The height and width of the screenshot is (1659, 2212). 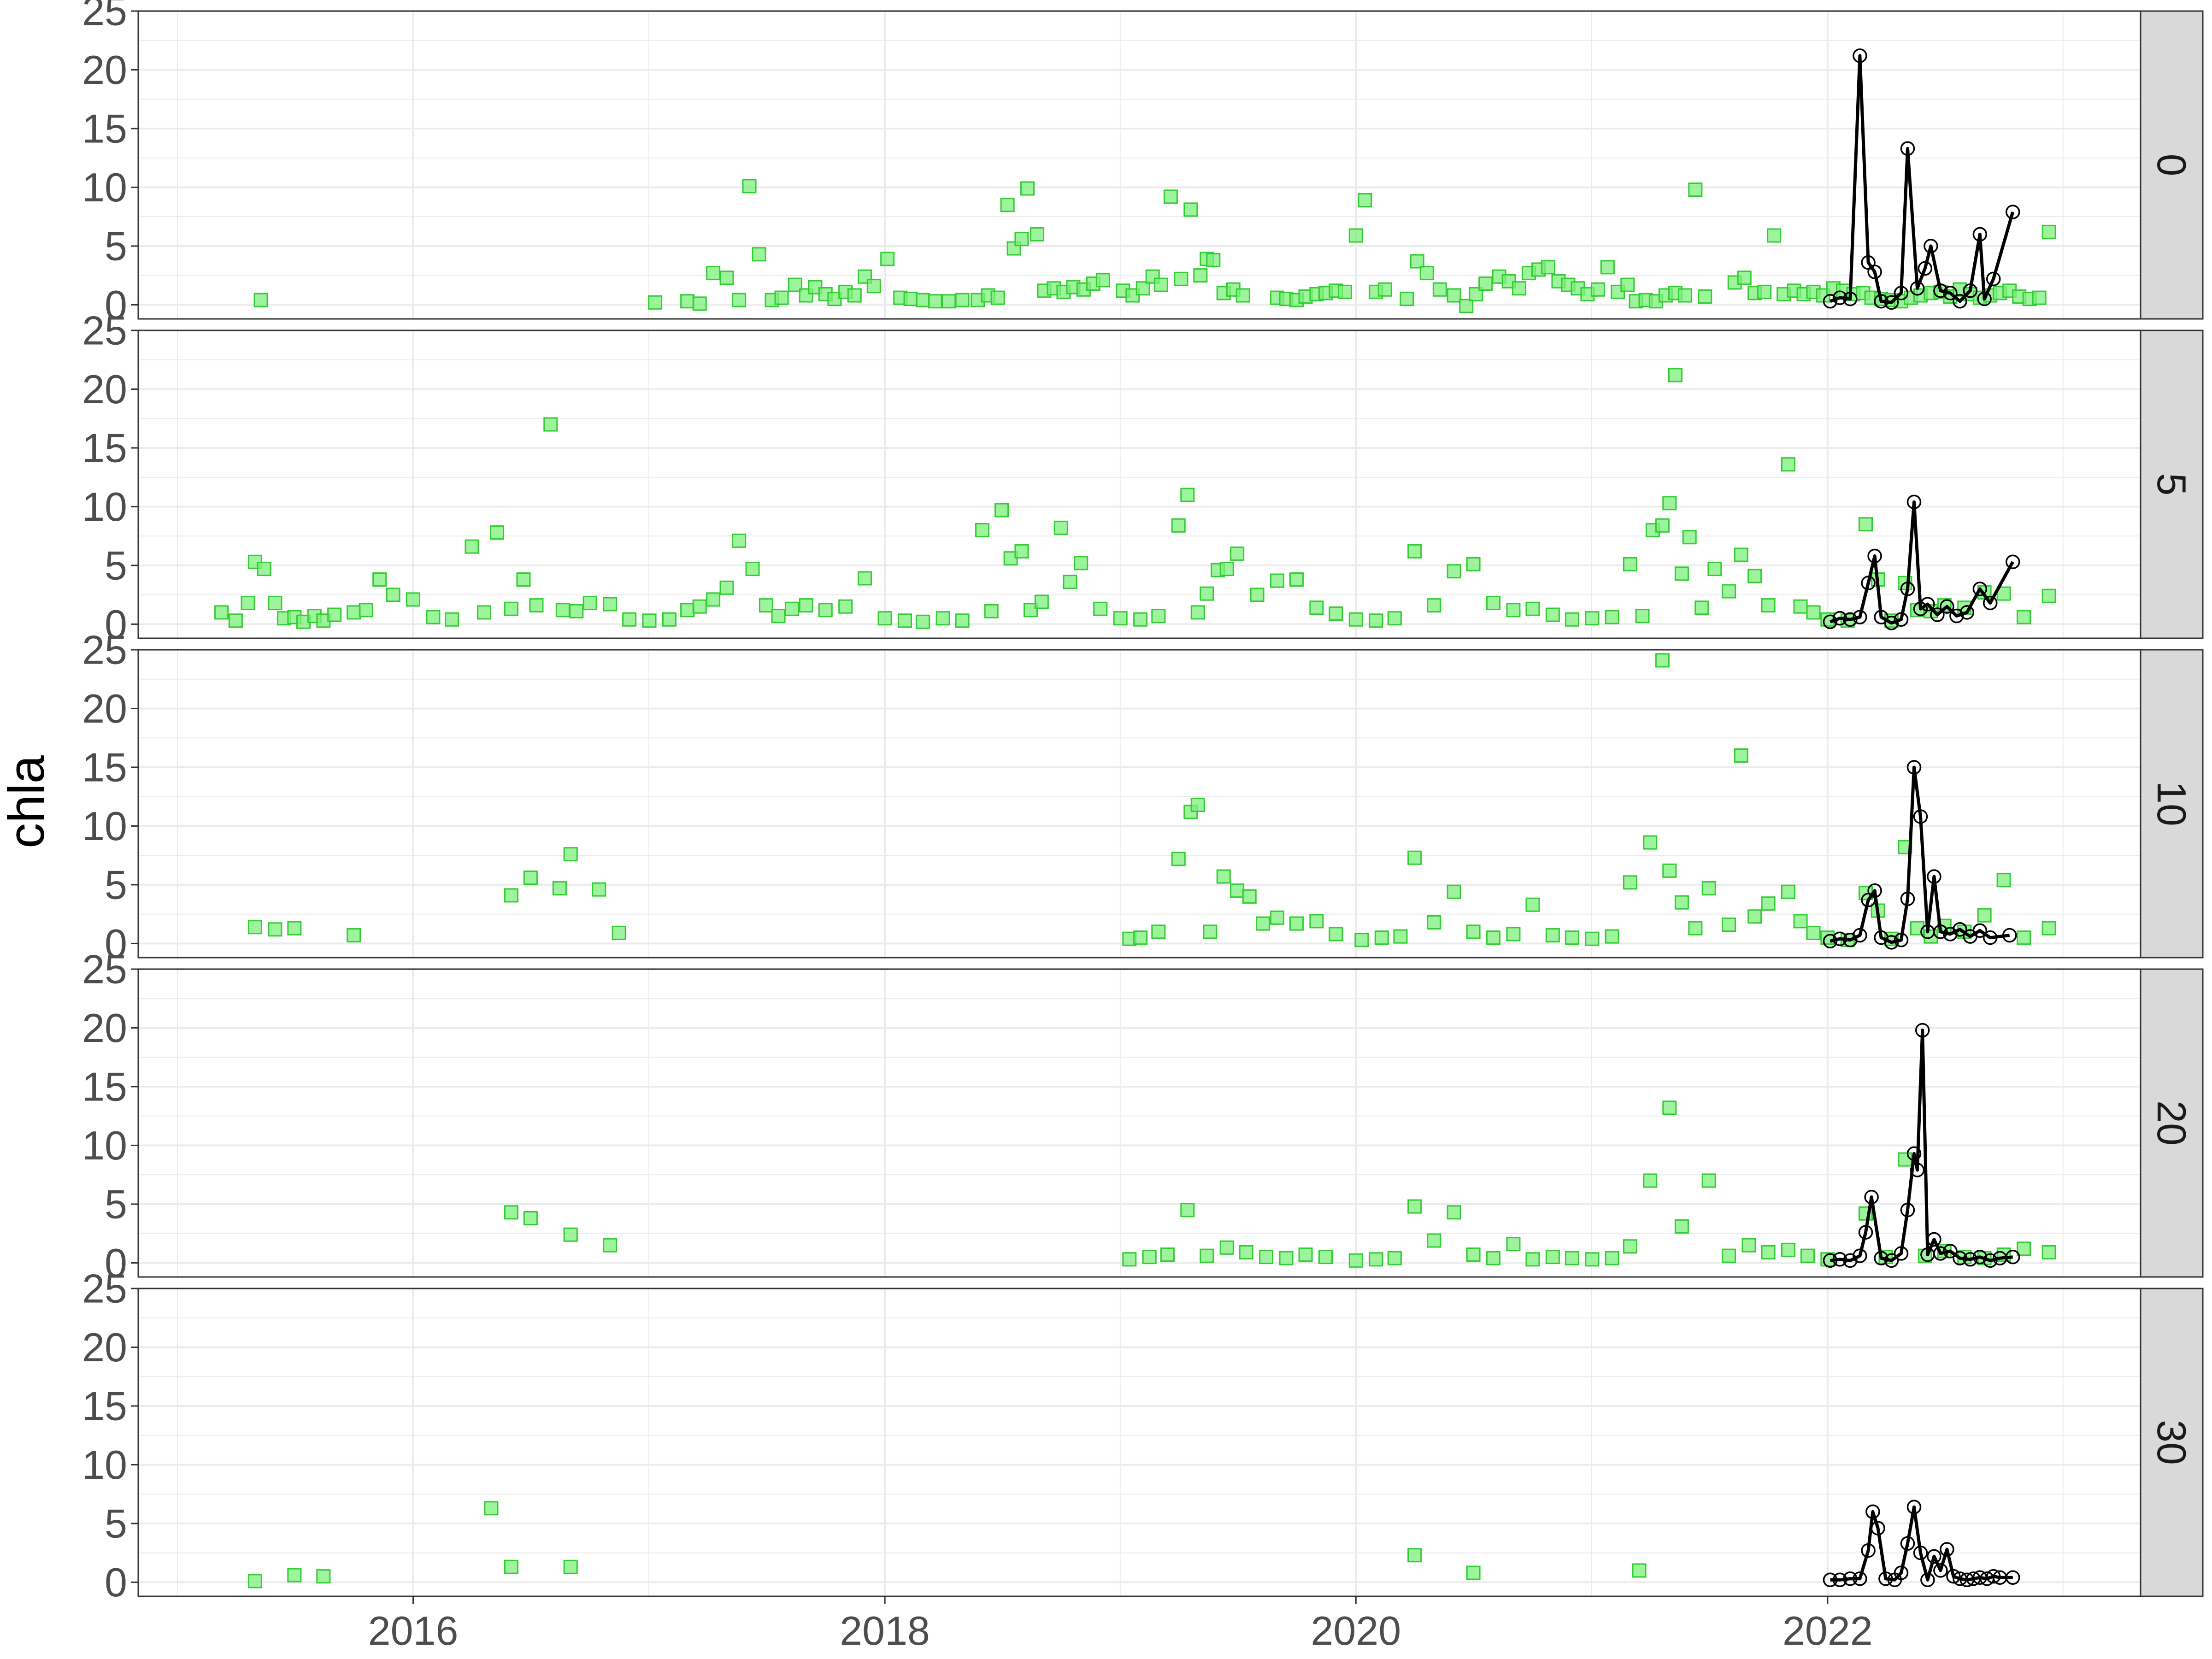 What do you see at coordinates (27, 801) in the screenshot?
I see `y-axis-title: chla` at bounding box center [27, 801].